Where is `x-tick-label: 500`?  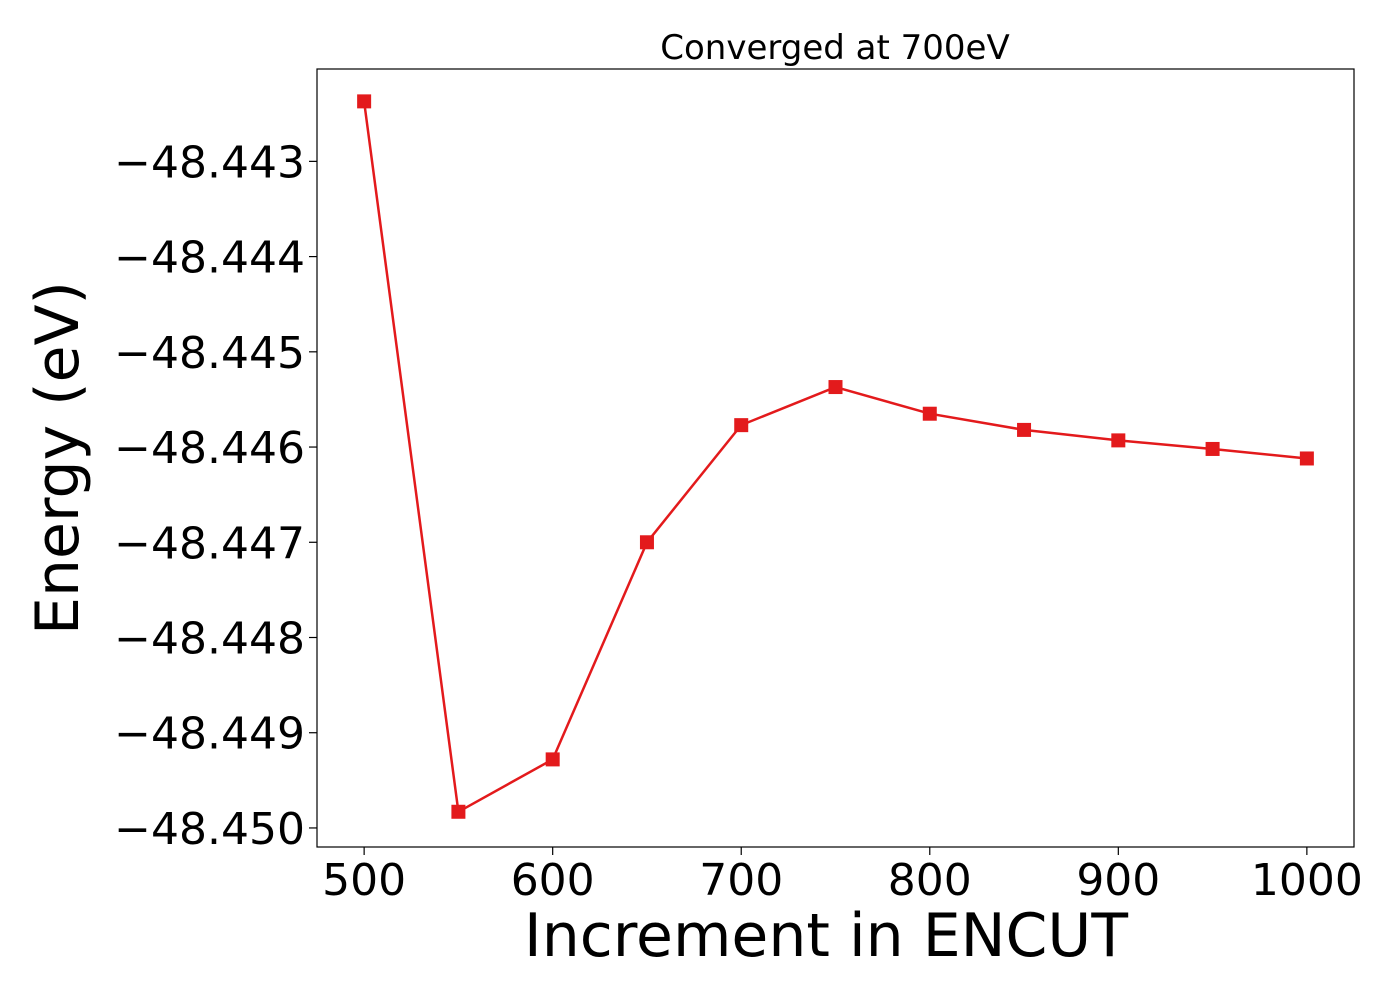 x-tick-label: 500 is located at coordinates (364, 880).